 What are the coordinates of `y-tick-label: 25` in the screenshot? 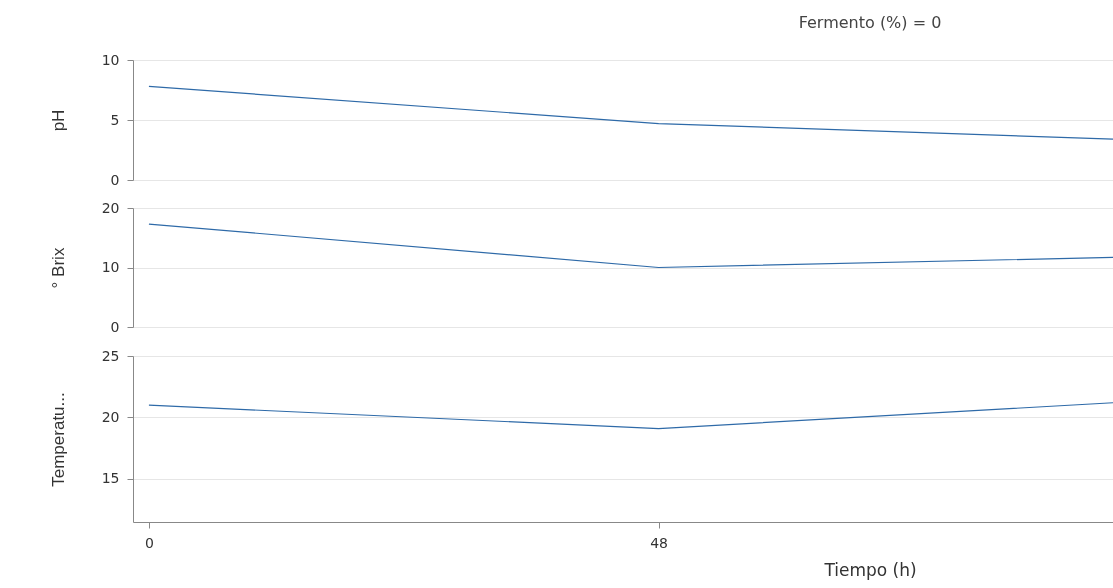 It's located at (110, 355).